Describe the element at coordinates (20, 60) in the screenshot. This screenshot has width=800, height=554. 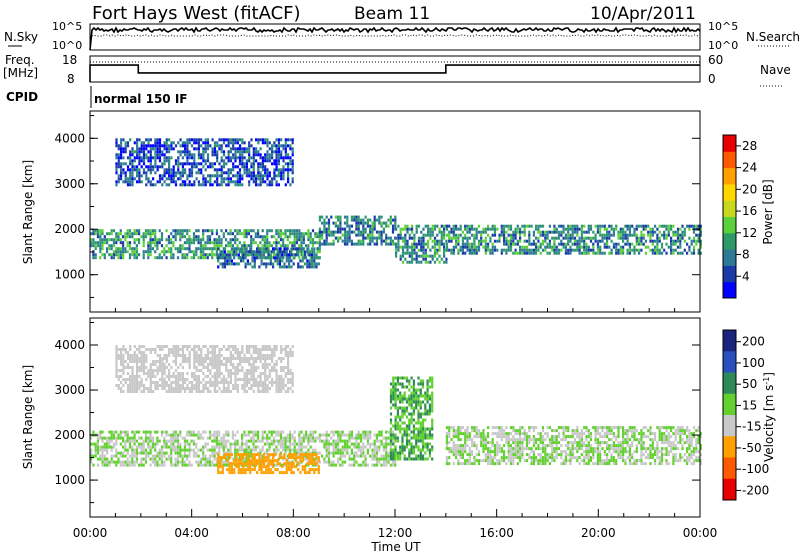
I see `freq-label: Freq.` at that location.